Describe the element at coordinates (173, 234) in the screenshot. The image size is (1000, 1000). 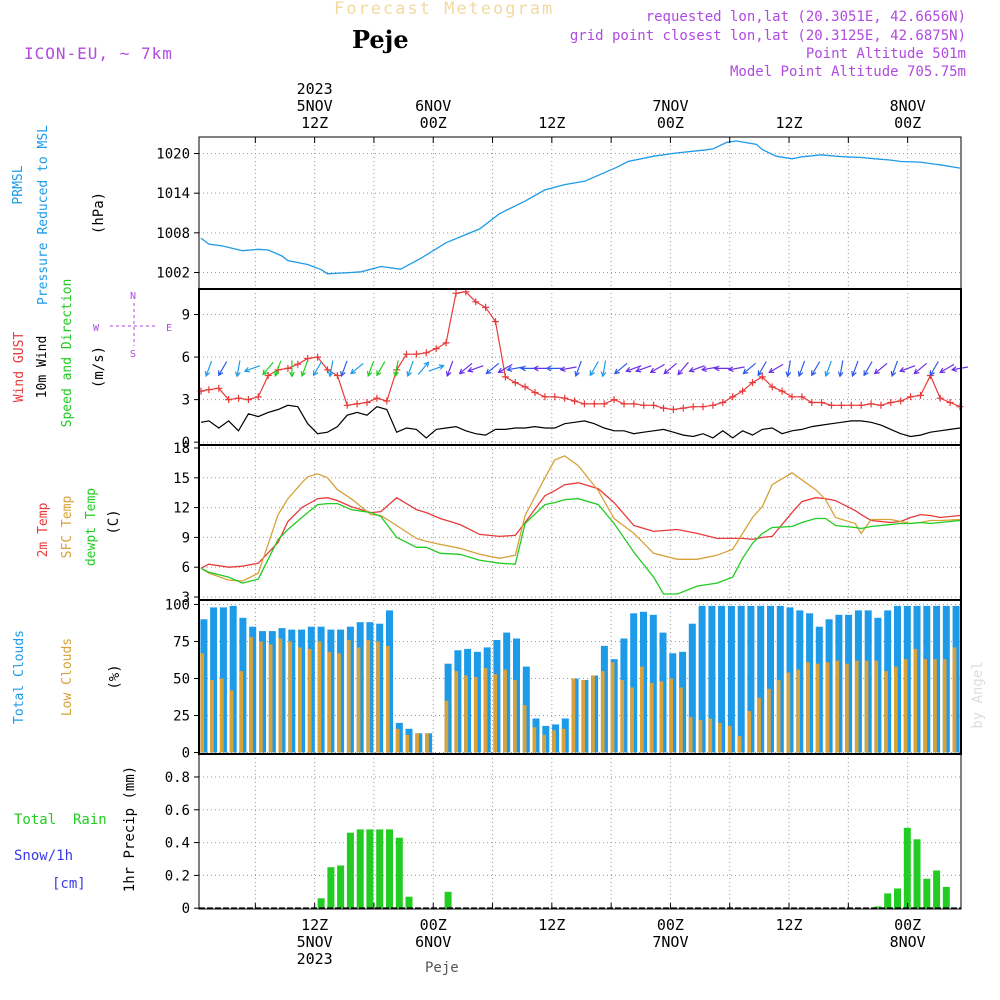
I see `ytick-label: 1008` at that location.